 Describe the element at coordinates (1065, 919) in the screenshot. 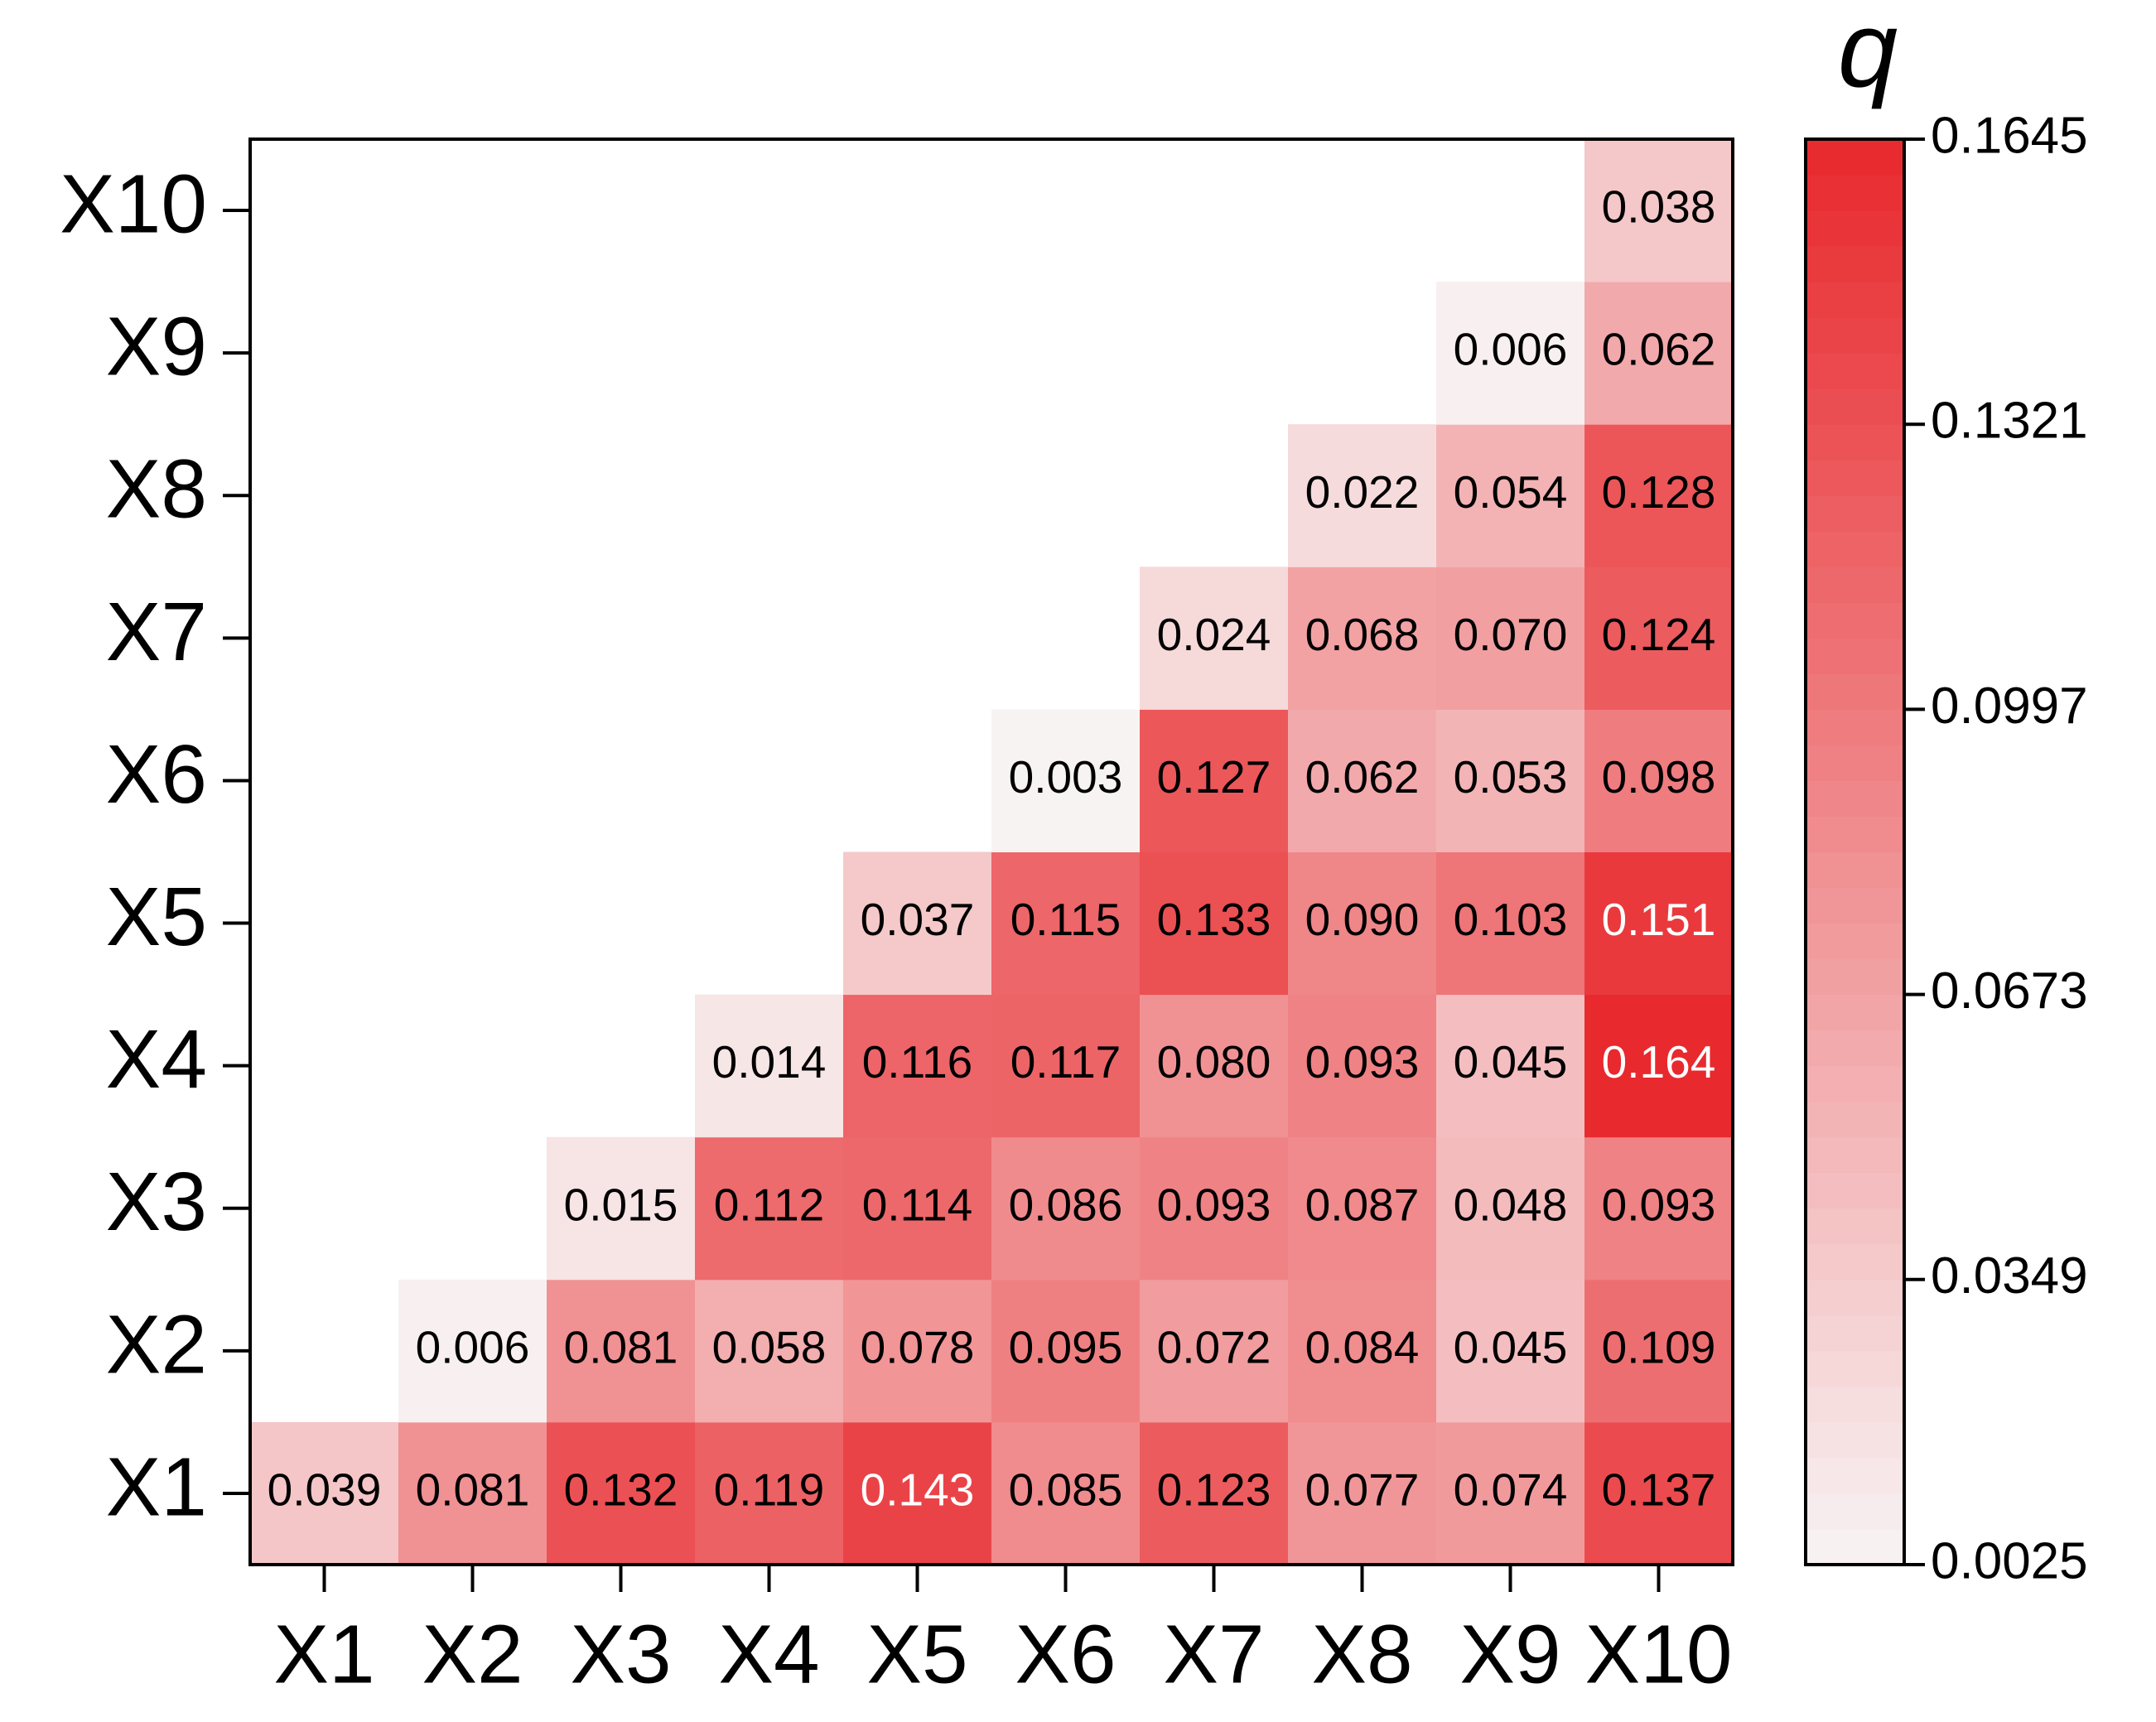

I see `cell-label: 0.115` at that location.